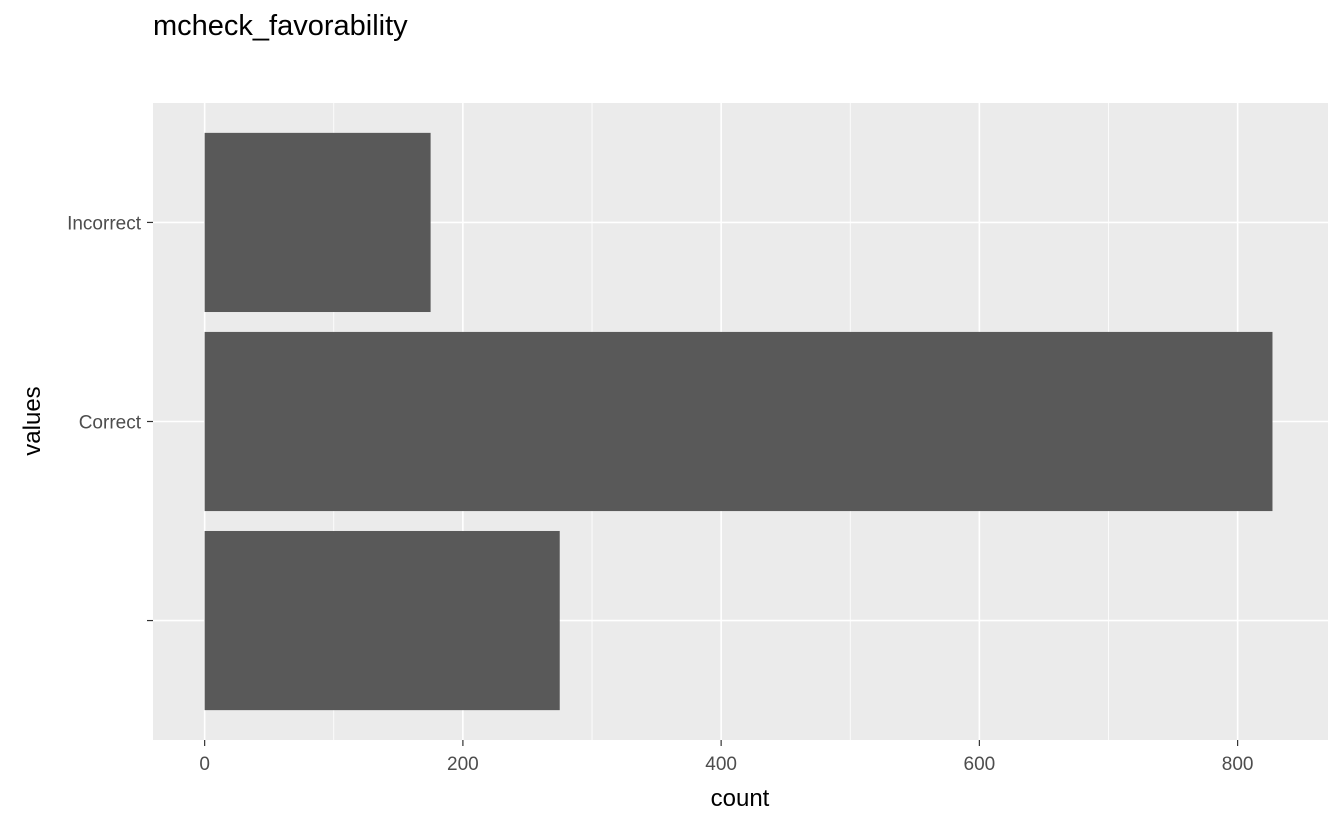  Describe the element at coordinates (721, 764) in the screenshot. I see `x-tick-label: 400` at that location.